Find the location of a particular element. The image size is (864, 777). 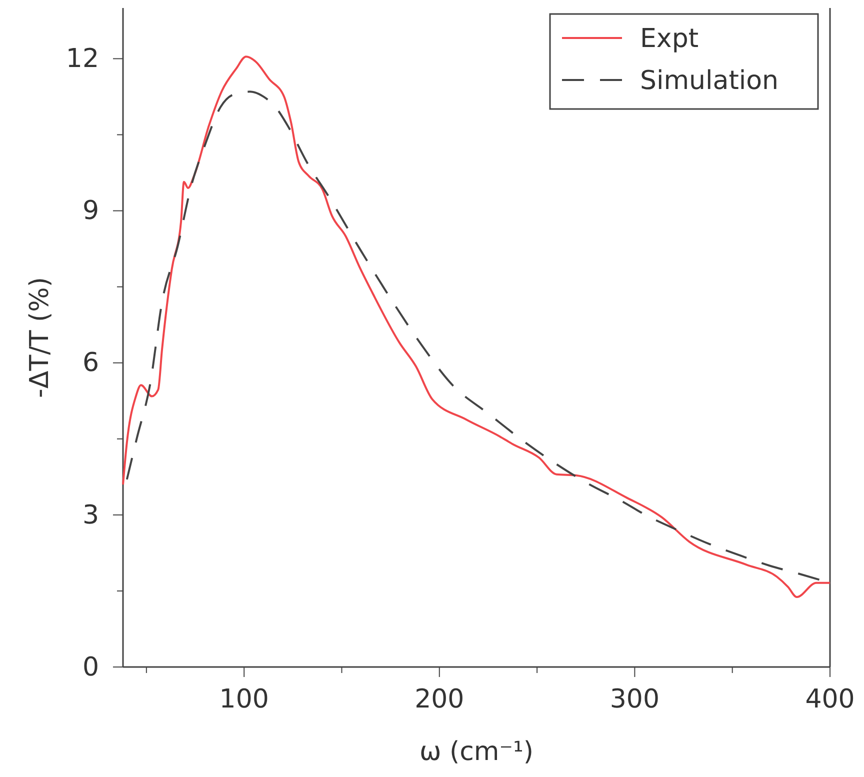

y-tick-label: 3 is located at coordinates (90, 515).